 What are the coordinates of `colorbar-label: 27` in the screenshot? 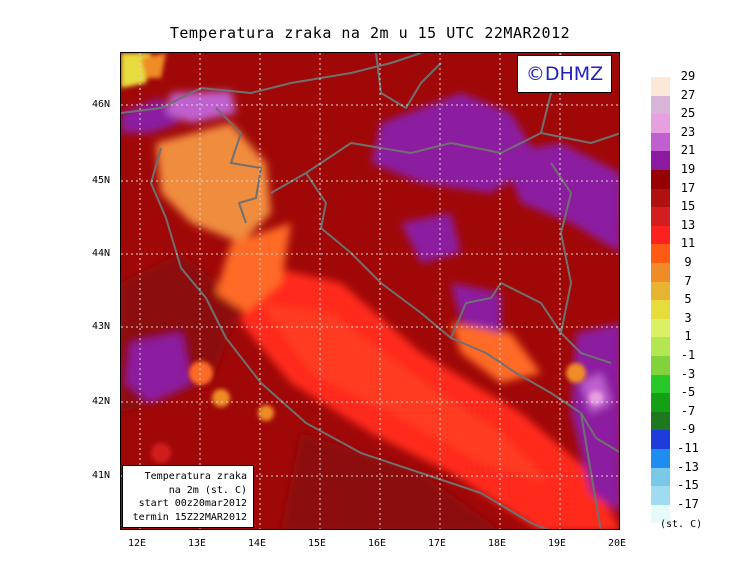 It's located at (688, 94).